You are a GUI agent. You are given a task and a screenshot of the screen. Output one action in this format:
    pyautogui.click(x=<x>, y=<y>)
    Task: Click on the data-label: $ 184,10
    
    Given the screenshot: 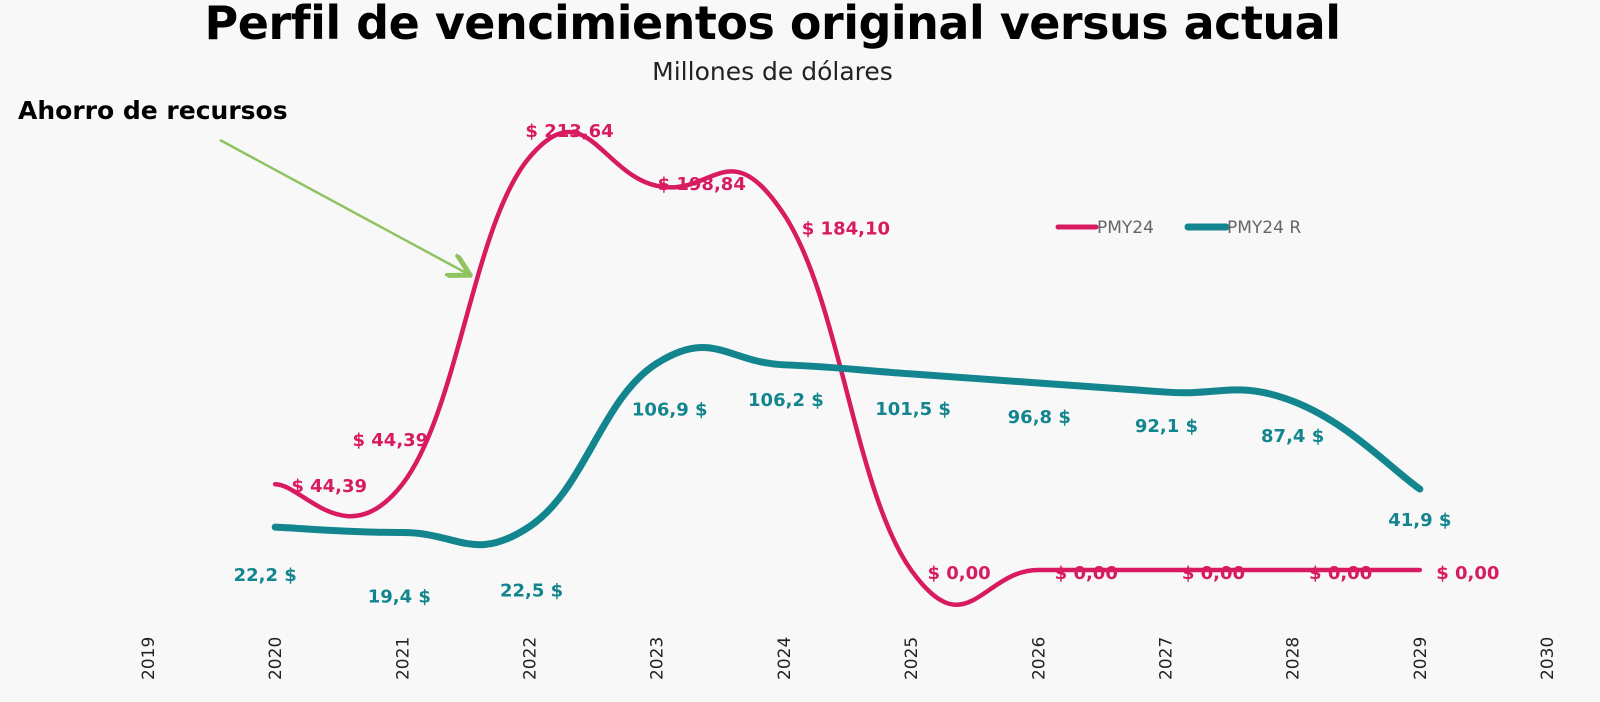 What is the action you would take?
    pyautogui.click(x=846, y=228)
    